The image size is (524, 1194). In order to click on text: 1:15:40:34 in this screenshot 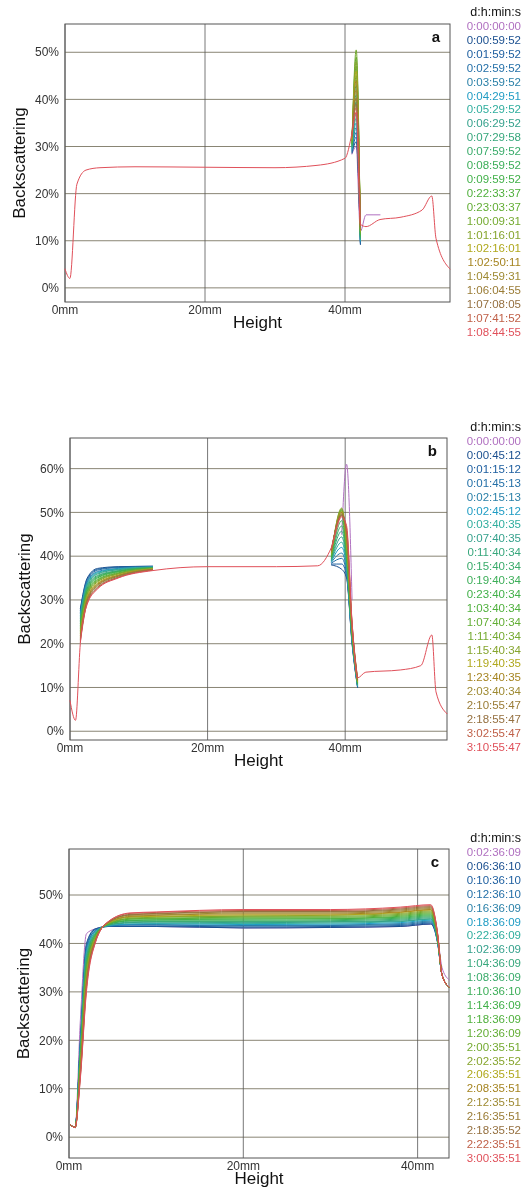, I will do `click(494, 649)`.